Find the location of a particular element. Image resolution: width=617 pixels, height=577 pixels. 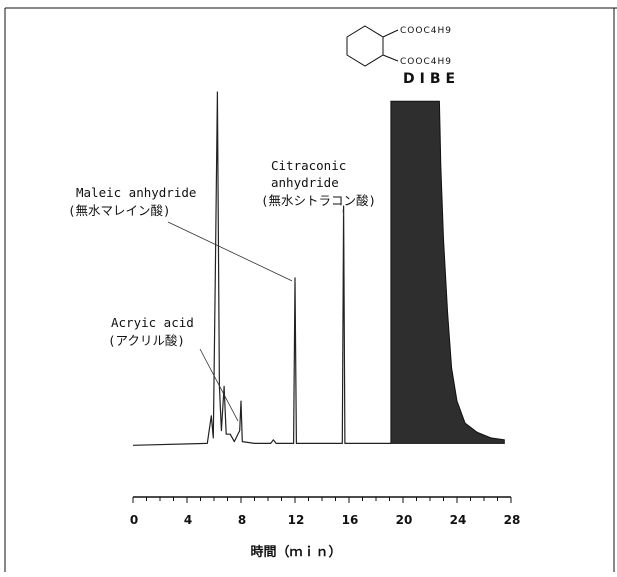

citraconic-label-line-2: anhydride is located at coordinates (305, 182).